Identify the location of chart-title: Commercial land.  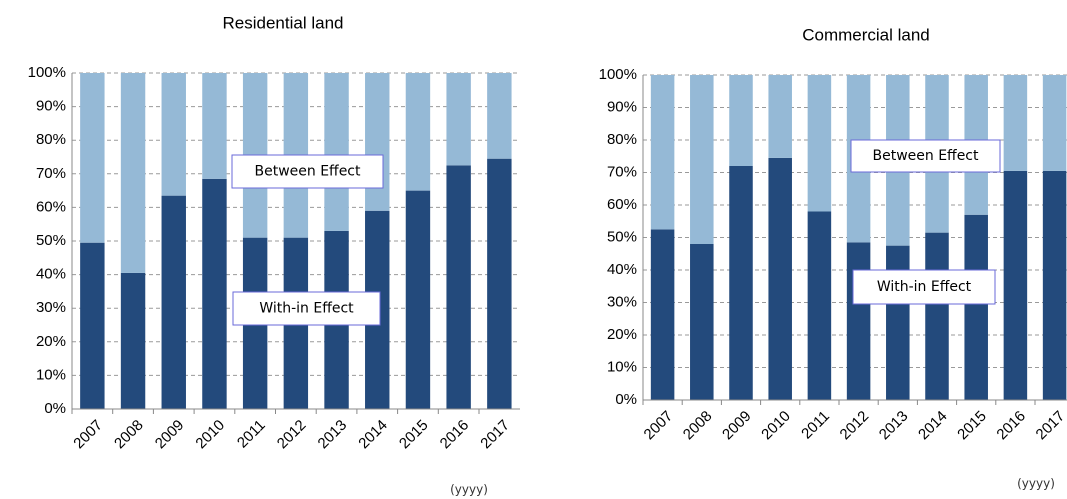
(866, 34).